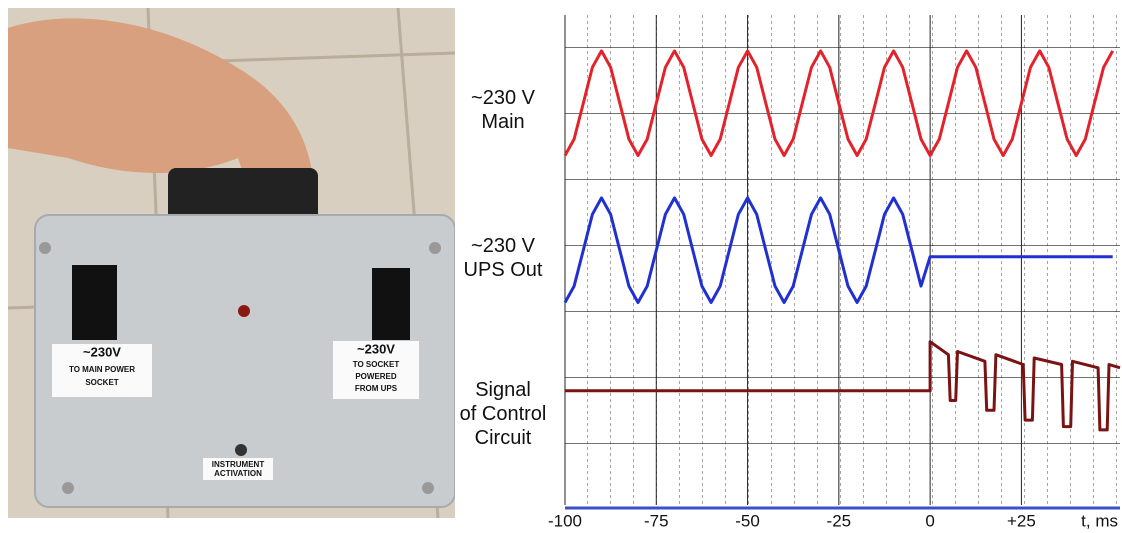 The image size is (1122, 533). I want to click on sticker-text: TO MAIN POWER, so click(102, 369).